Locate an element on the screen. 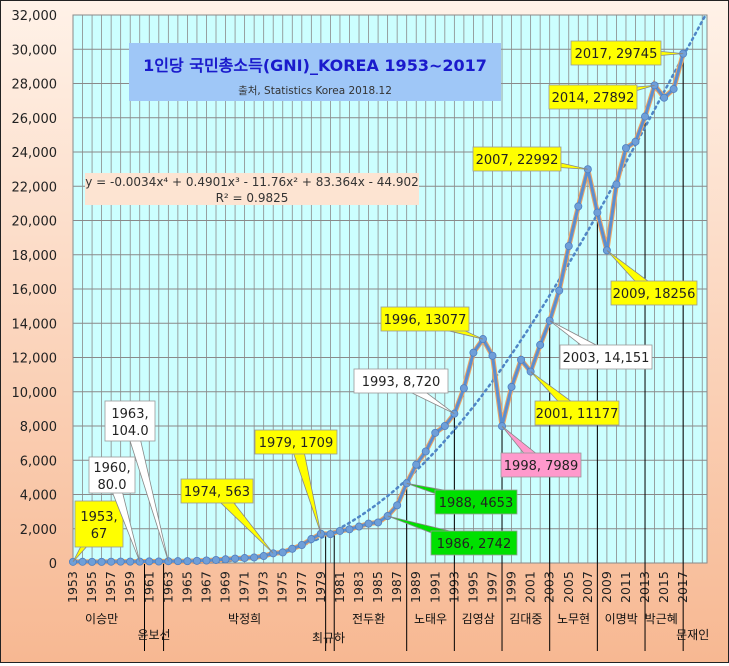  title-box is located at coordinates (315, 72).